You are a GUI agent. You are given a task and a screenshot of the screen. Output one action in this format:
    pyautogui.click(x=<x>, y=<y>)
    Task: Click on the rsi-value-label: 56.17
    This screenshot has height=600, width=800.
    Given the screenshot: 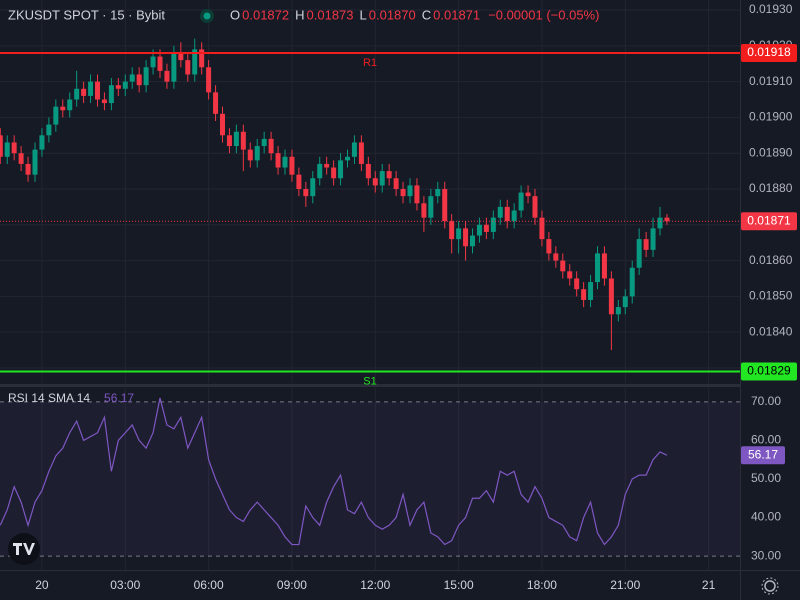 What is the action you would take?
    pyautogui.click(x=763, y=454)
    